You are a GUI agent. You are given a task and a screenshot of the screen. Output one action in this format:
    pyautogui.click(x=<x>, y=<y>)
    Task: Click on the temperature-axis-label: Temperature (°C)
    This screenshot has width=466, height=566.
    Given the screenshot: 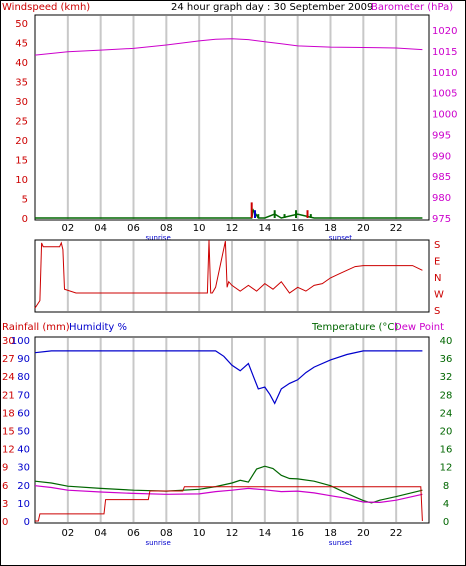 What is the action you would take?
    pyautogui.click(x=354, y=327)
    